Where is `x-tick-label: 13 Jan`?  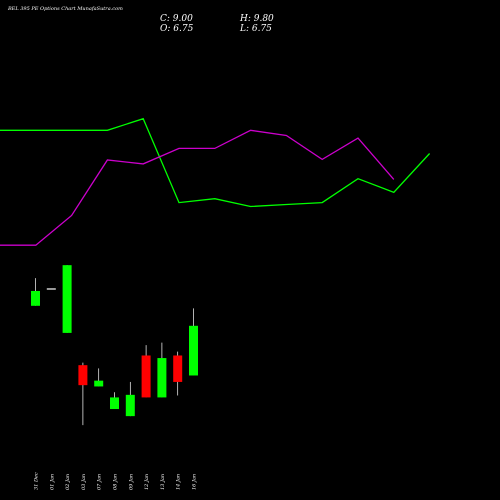 x-tick-label: 13 Jan is located at coordinates (163, 482).